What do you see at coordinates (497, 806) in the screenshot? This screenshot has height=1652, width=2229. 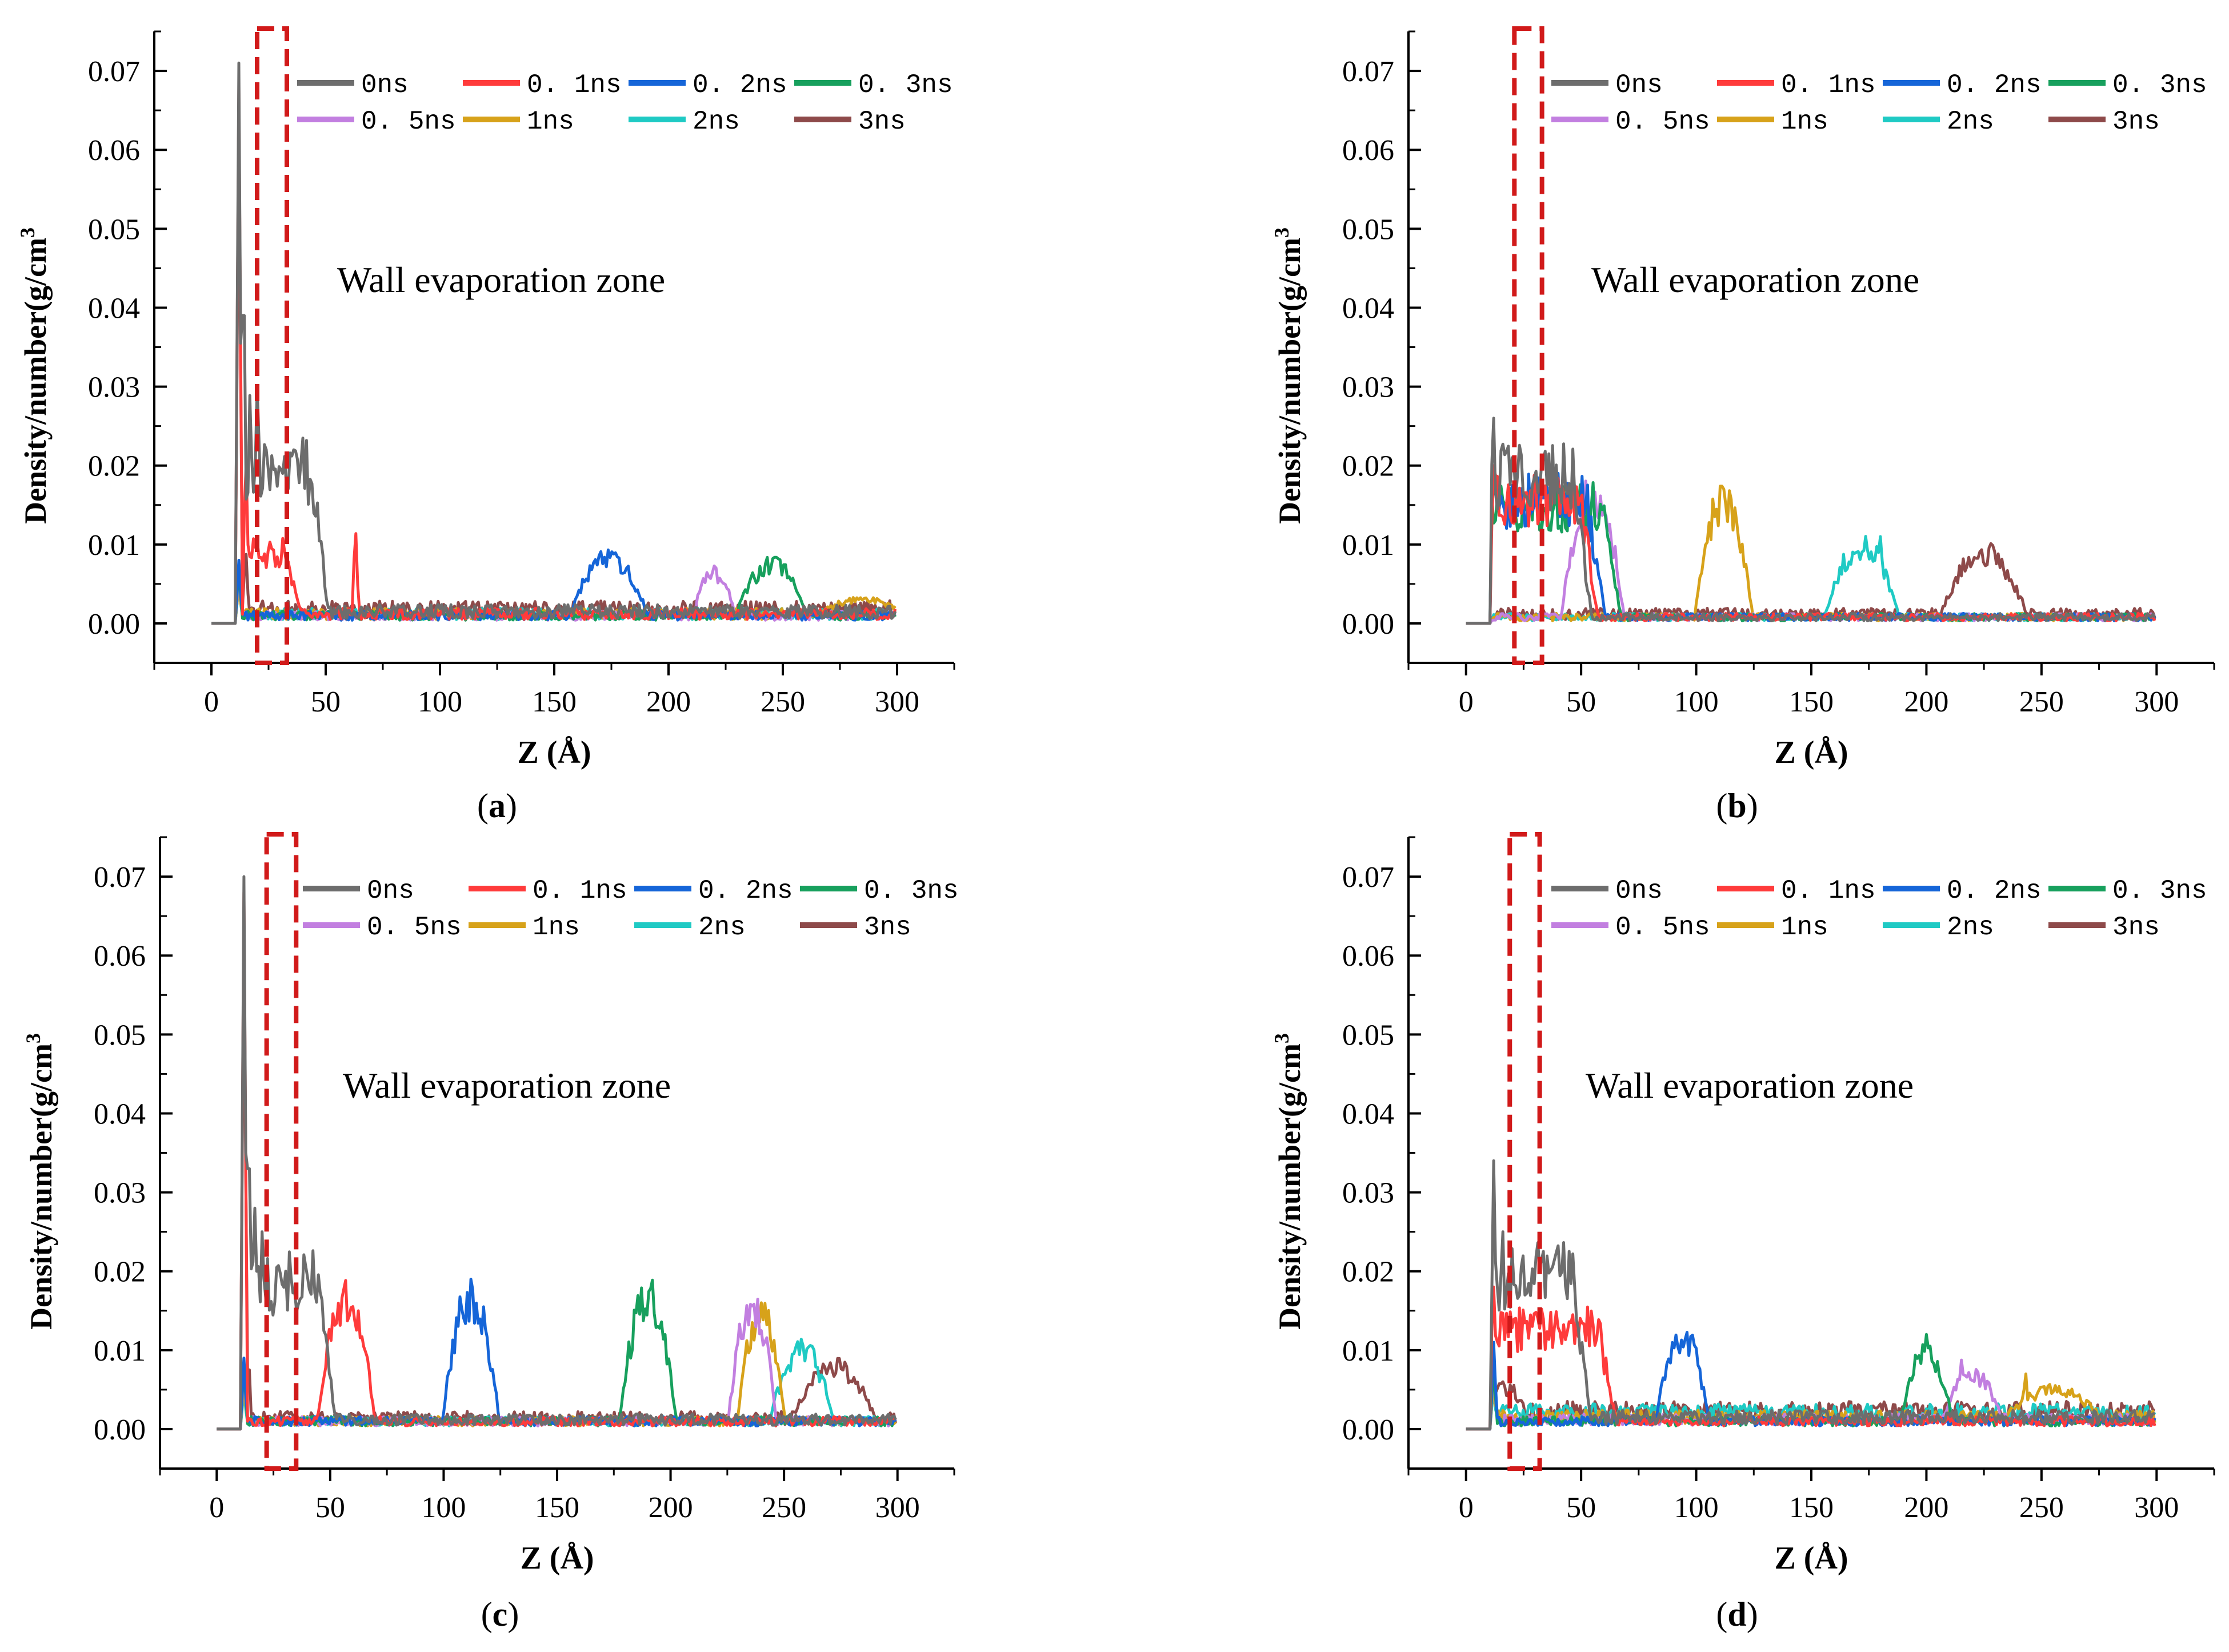 I see `panel-caption: (a)` at bounding box center [497, 806].